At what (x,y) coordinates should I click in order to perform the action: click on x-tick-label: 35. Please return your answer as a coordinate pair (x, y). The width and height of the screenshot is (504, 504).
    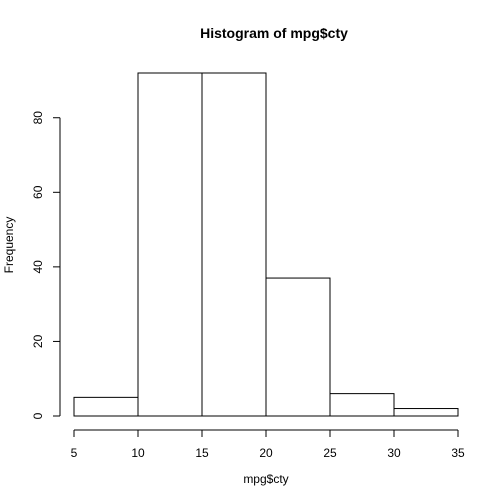
    Looking at the image, I should click on (458, 453).